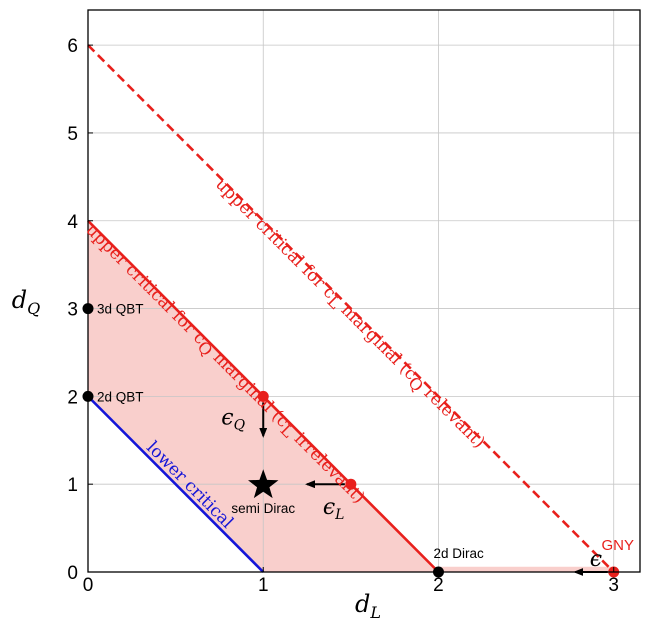  I want to click on y-axis-label: dQ, so click(26, 302).